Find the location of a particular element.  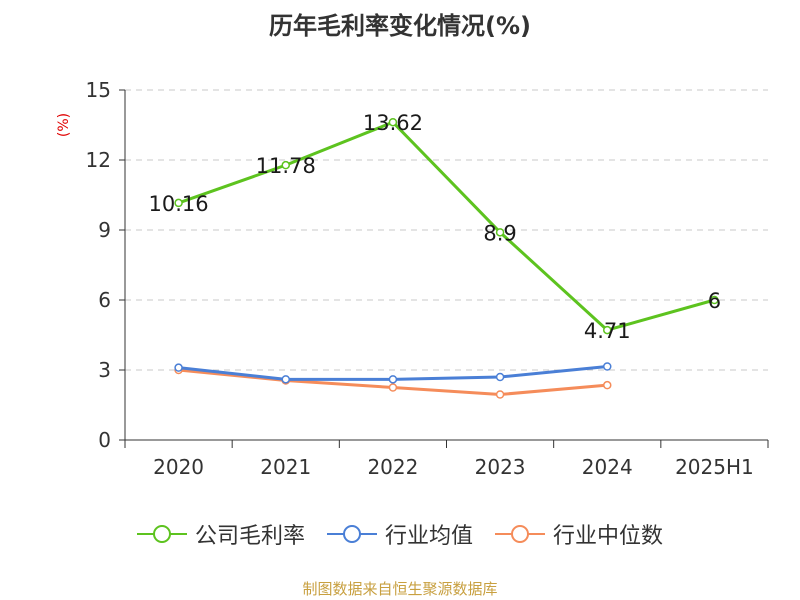

chart-title: 历年毛利率变化情况(%) is located at coordinates (400, 26).